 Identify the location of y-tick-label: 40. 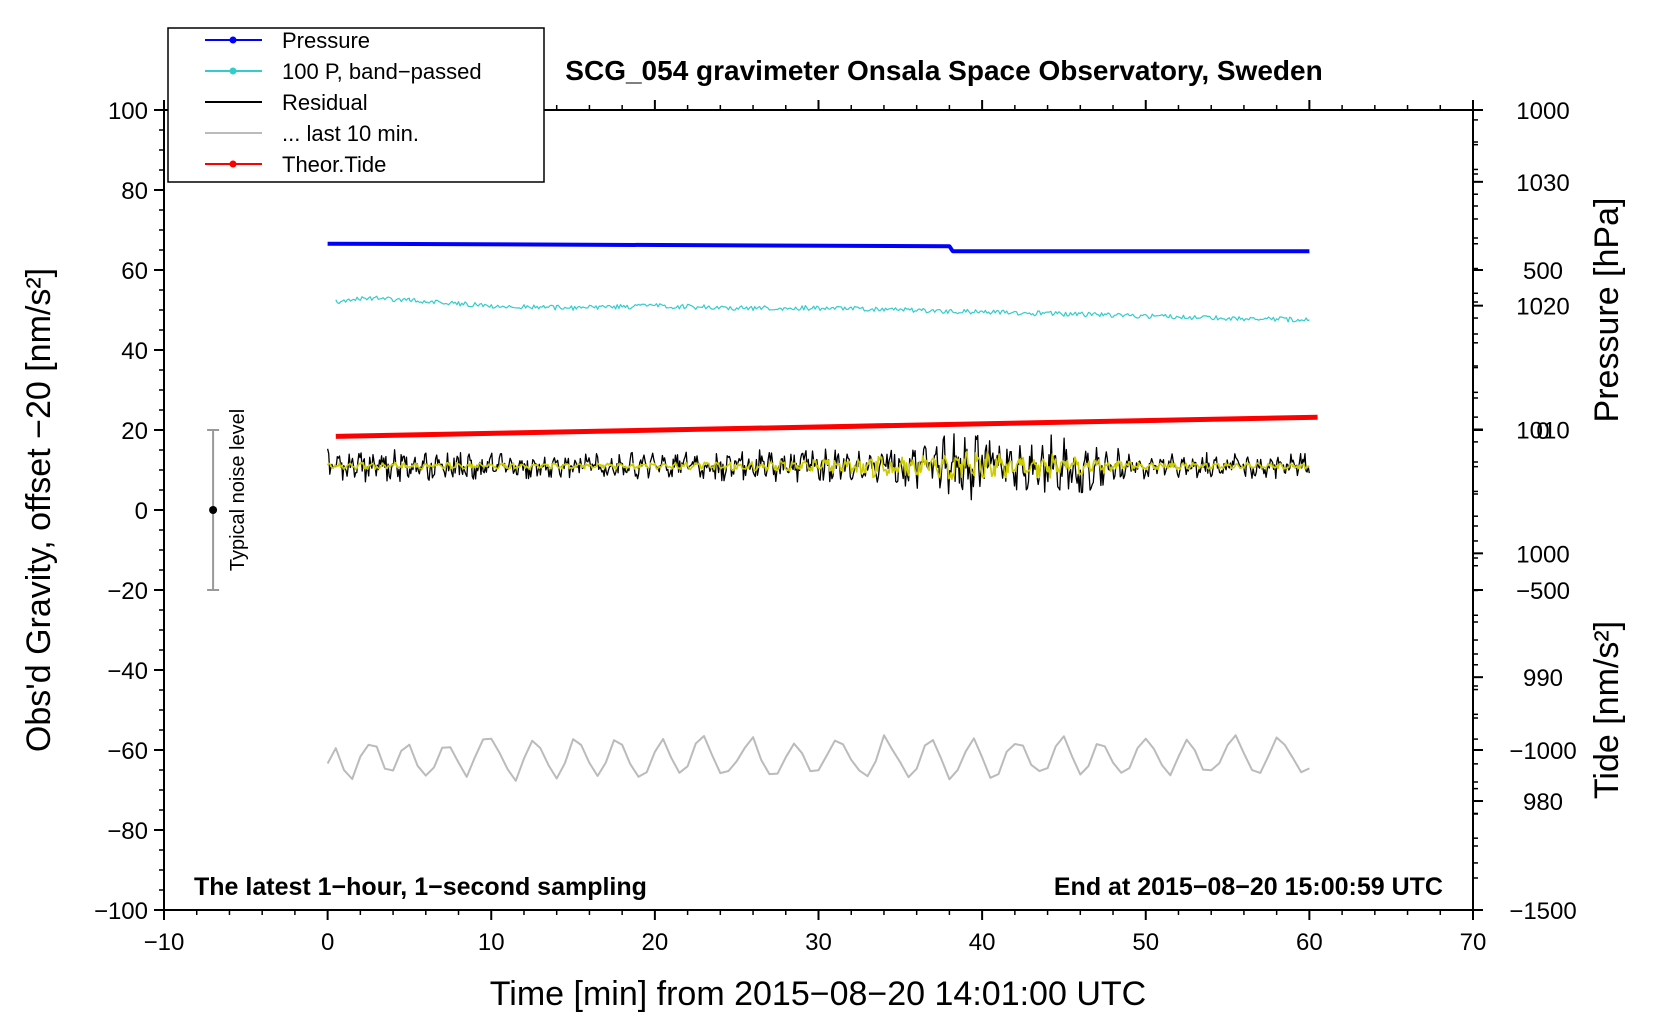
(134, 351).